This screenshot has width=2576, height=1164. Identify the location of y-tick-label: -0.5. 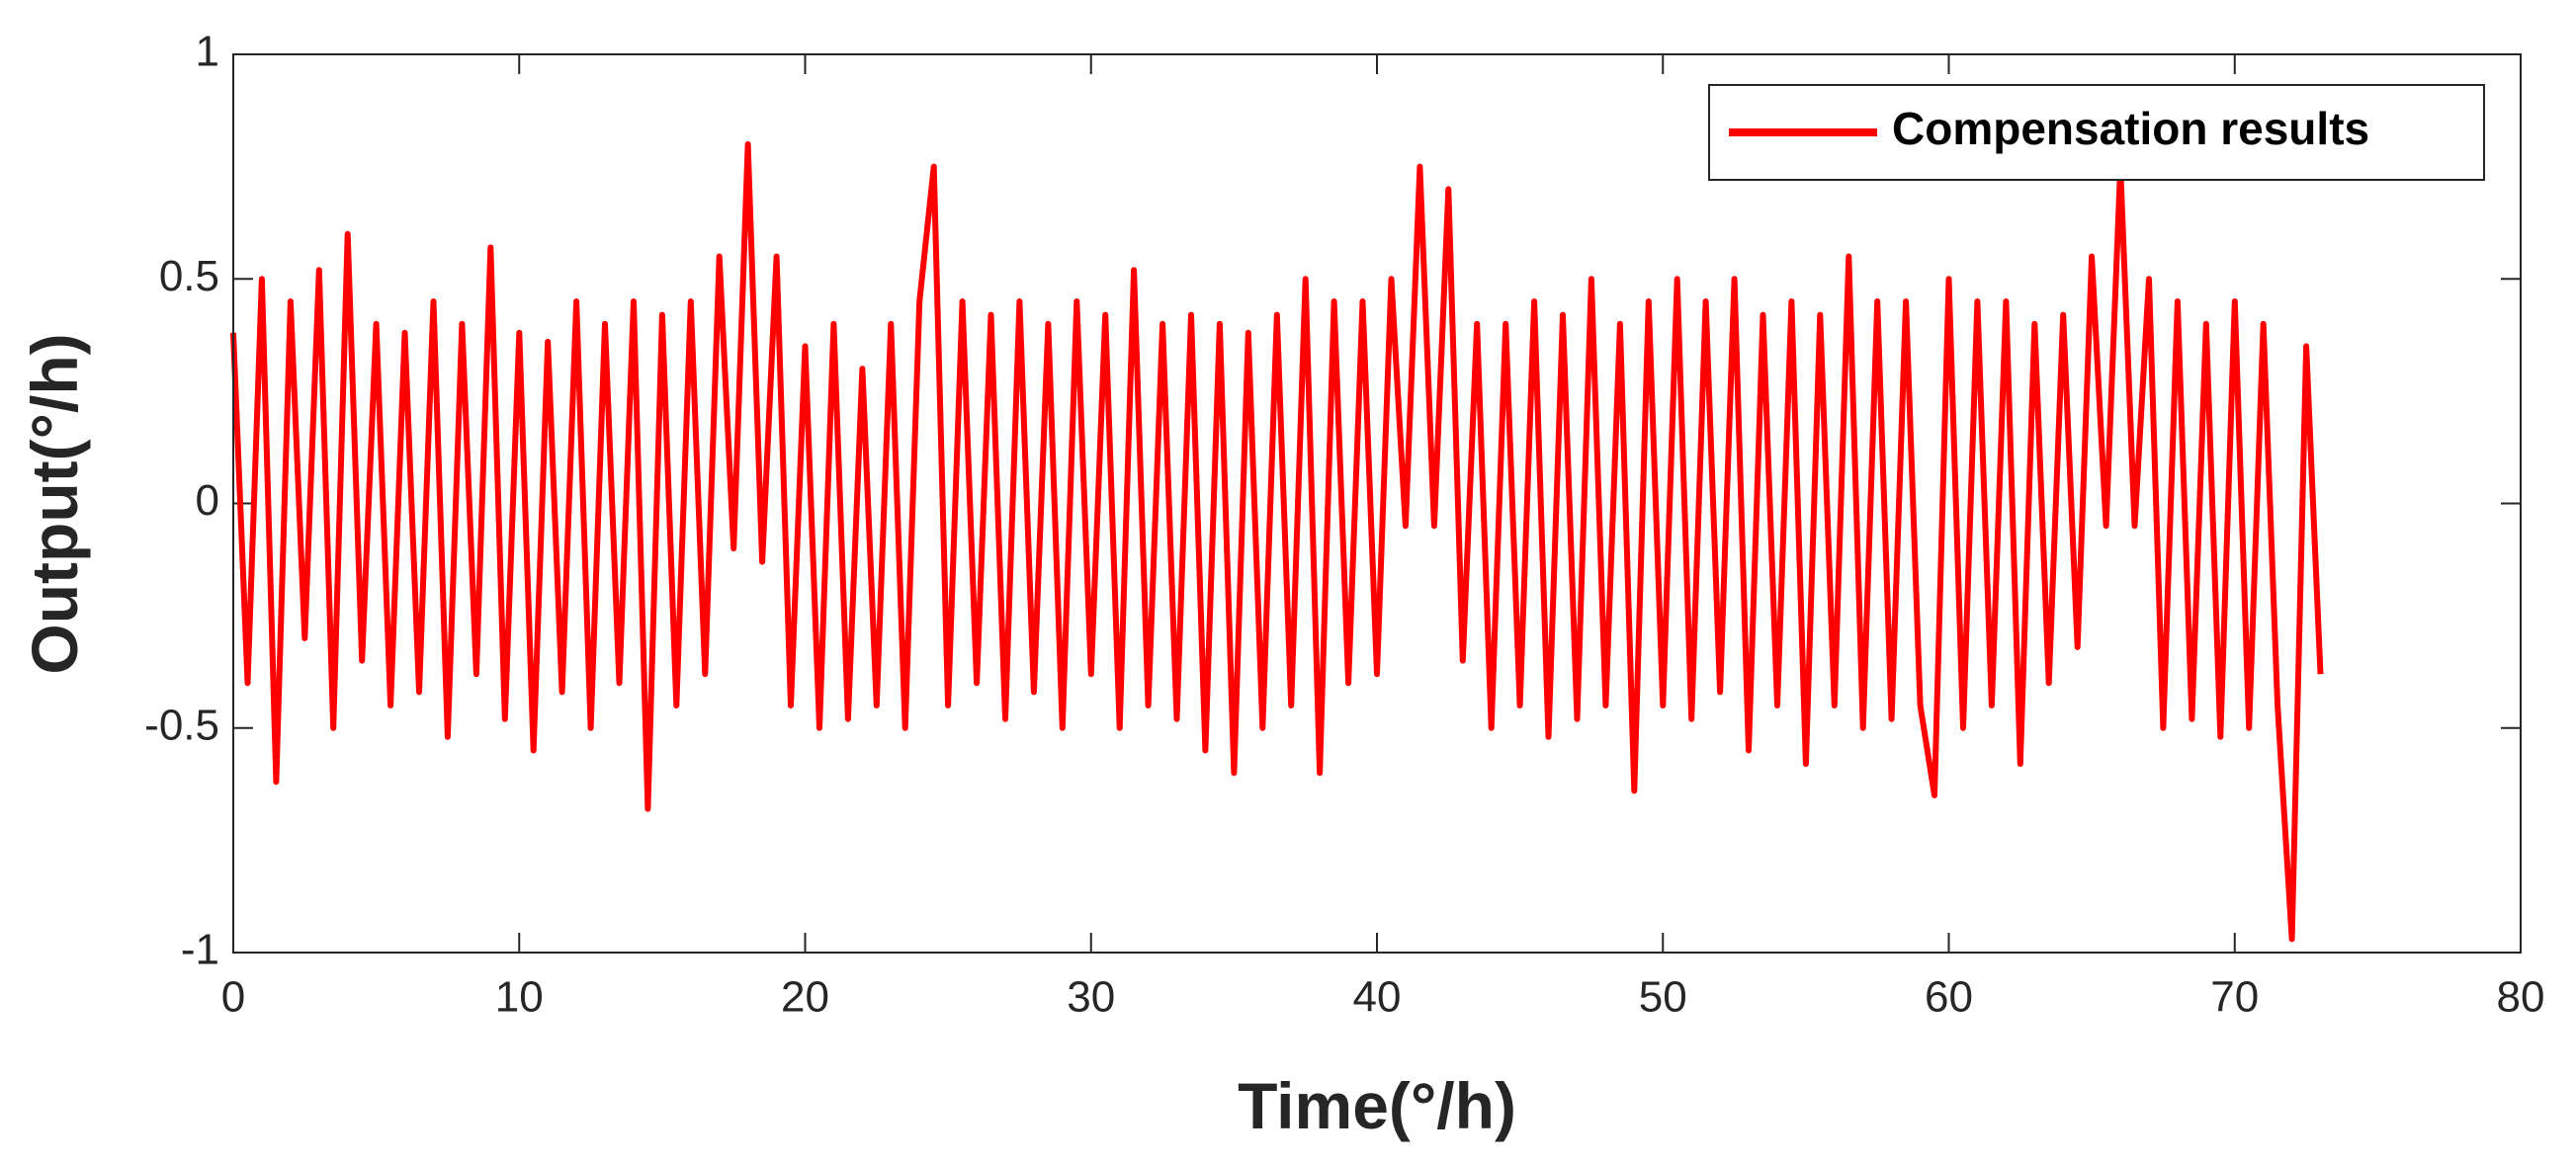
(181, 725).